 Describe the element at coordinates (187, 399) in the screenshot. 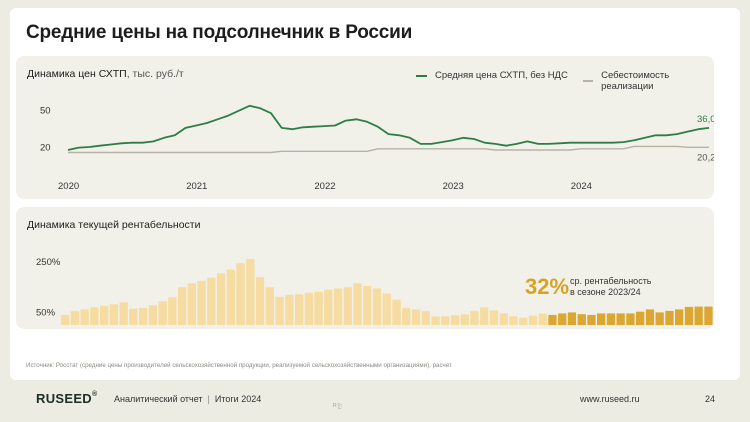

I see `footer-report-info: Аналитический отчет | Итоги 2024` at that location.